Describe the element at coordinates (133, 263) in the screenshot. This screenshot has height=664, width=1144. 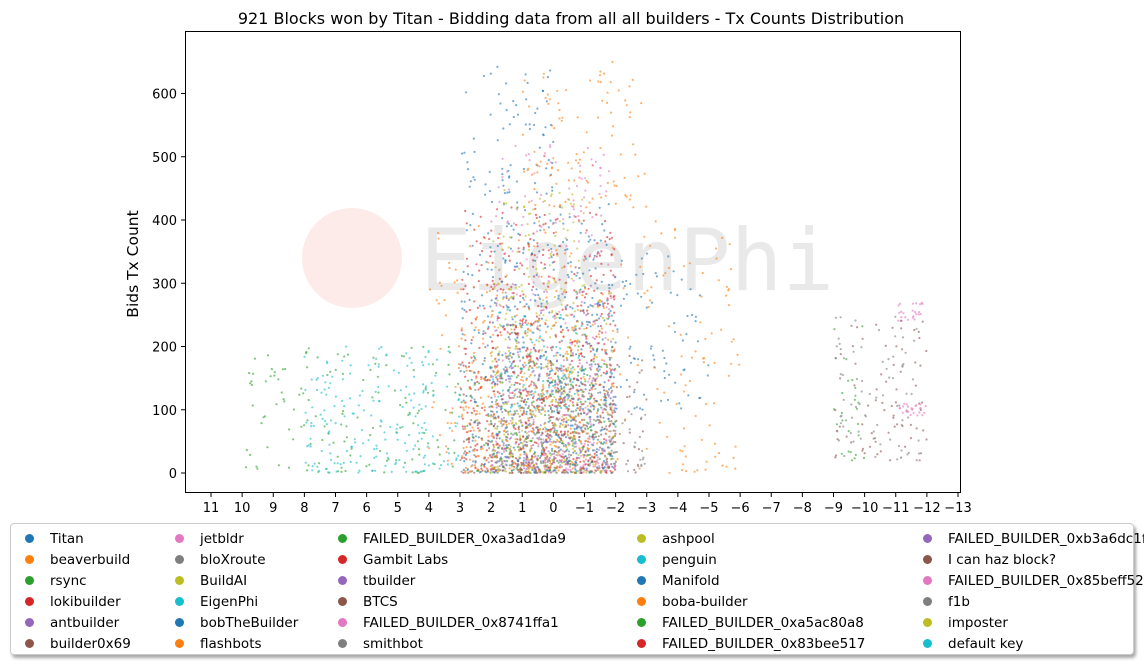
I see `y-axis-label: Bids Tx Count` at that location.